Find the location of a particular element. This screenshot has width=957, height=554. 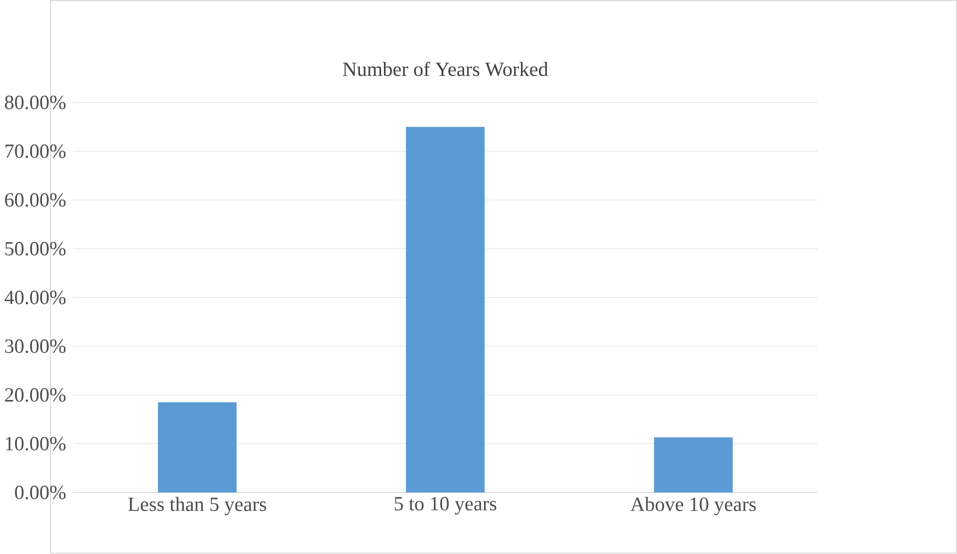

x-tick-label: Less than 5 years is located at coordinates (197, 506).